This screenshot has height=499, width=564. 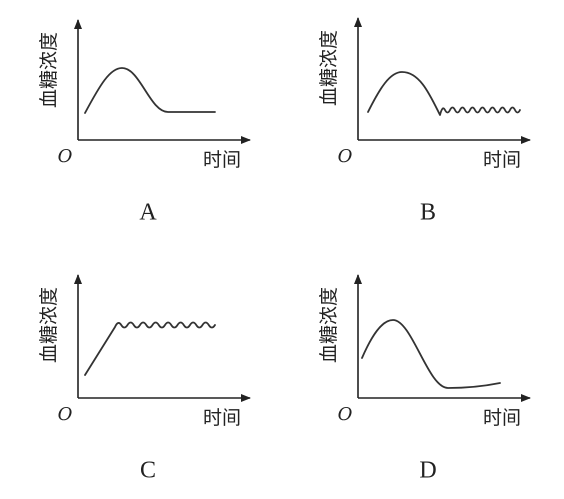 I want to click on panel-caption: C, so click(x=148, y=471).